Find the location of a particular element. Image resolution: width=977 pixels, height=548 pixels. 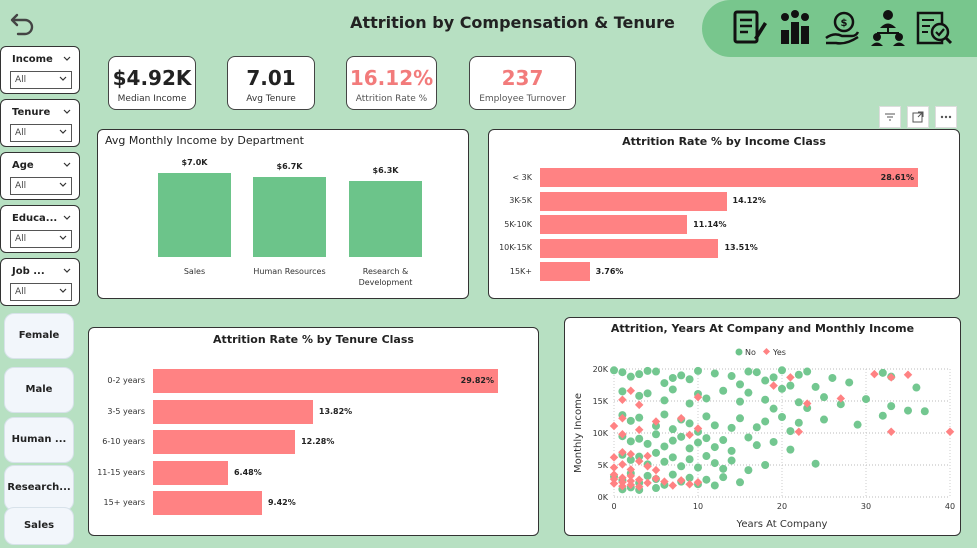

filter-job: Job ... All is located at coordinates (40, 282).